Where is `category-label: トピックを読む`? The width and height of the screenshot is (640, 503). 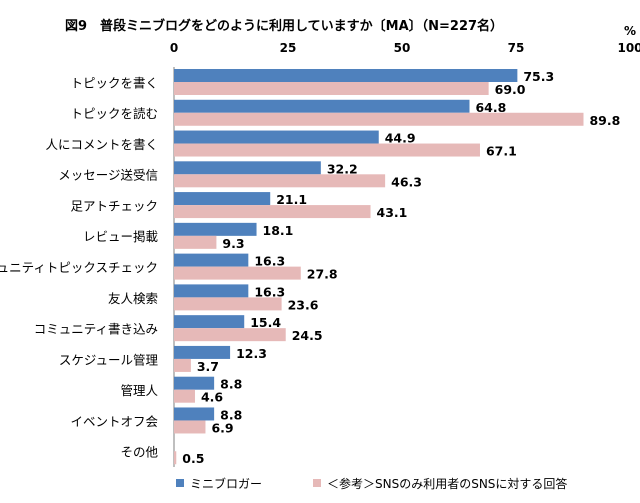
category-label: トピックを読む is located at coordinates (114, 113).